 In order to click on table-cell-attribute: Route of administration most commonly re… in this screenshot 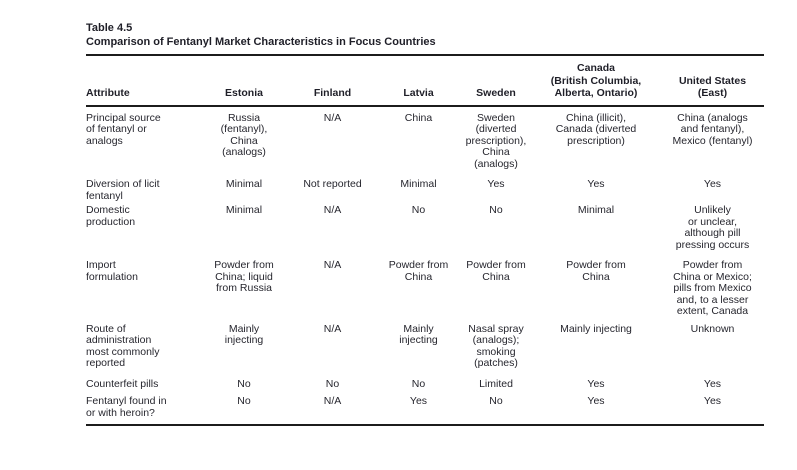, I will do `click(123, 345)`.